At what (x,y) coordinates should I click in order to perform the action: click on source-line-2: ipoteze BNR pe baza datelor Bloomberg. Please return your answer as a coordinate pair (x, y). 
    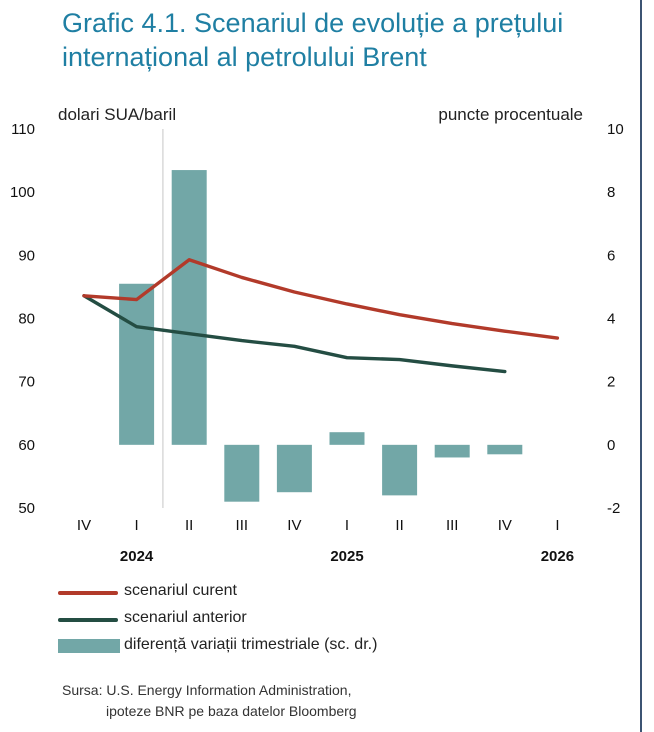
    Looking at the image, I should click on (231, 711).